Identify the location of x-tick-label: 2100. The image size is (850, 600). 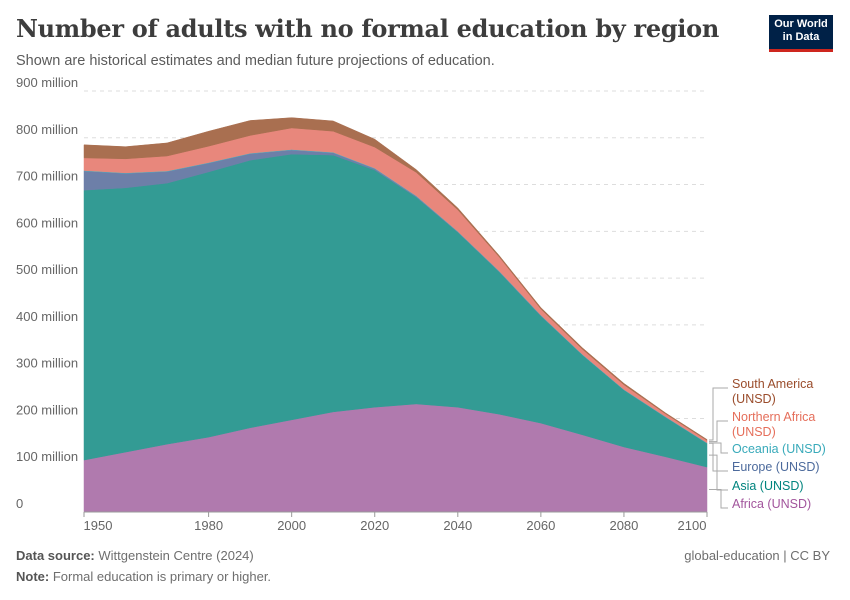
(692, 525).